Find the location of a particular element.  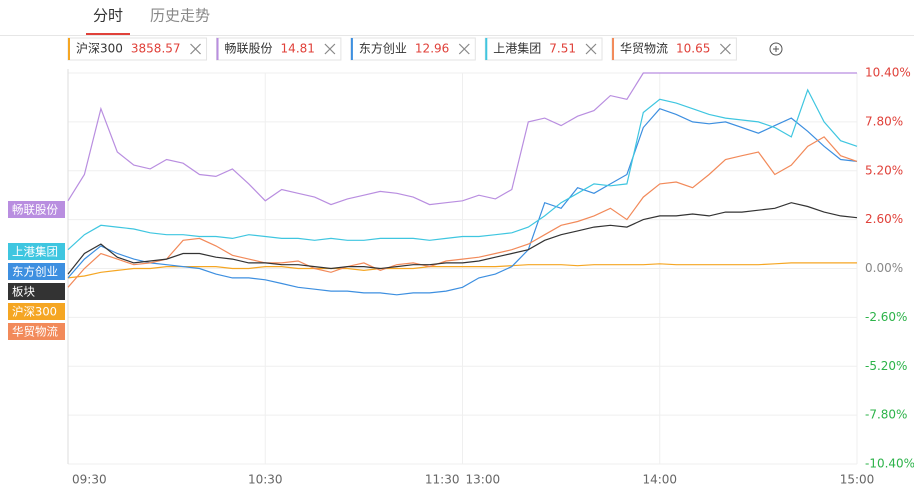

side-label: 上港集团 is located at coordinates (35, 252).